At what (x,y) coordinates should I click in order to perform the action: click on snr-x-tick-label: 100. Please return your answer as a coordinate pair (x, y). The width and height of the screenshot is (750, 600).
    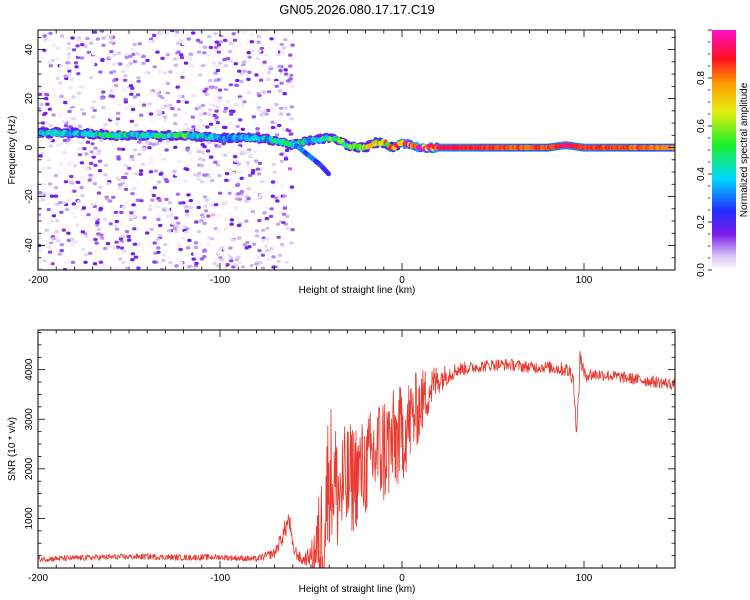
    Looking at the image, I should click on (584, 578).